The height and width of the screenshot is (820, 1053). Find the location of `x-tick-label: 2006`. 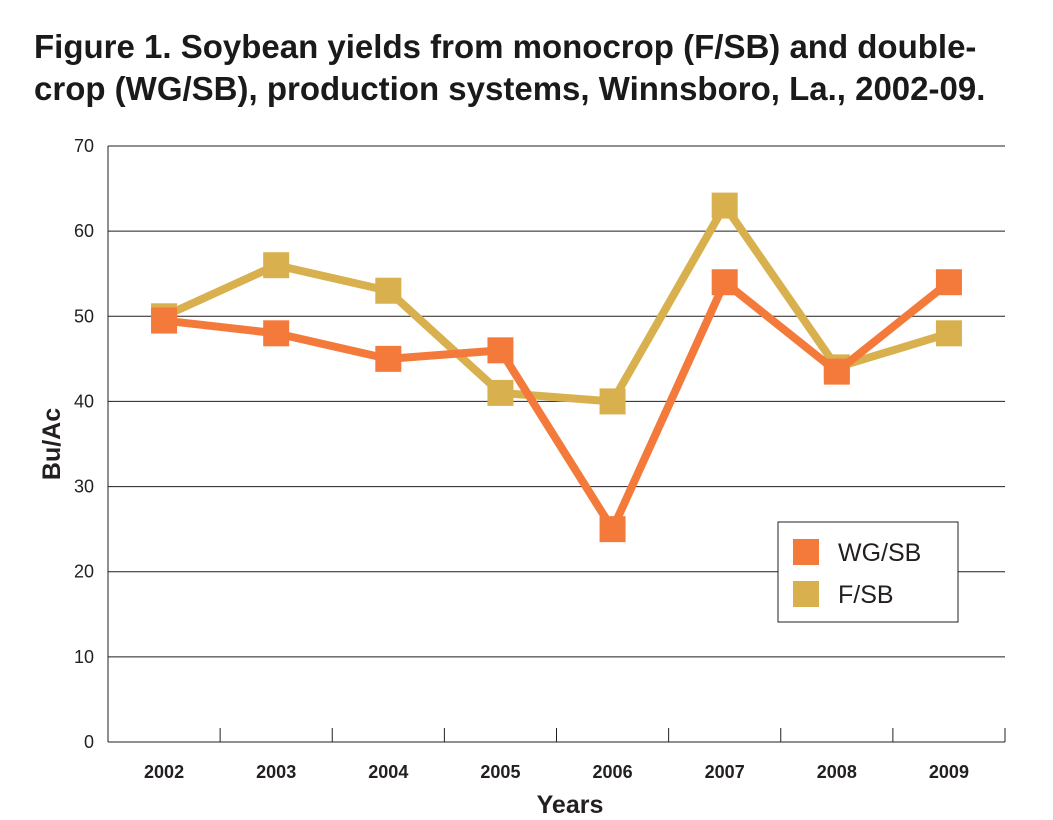

x-tick-label: 2006 is located at coordinates (613, 772).